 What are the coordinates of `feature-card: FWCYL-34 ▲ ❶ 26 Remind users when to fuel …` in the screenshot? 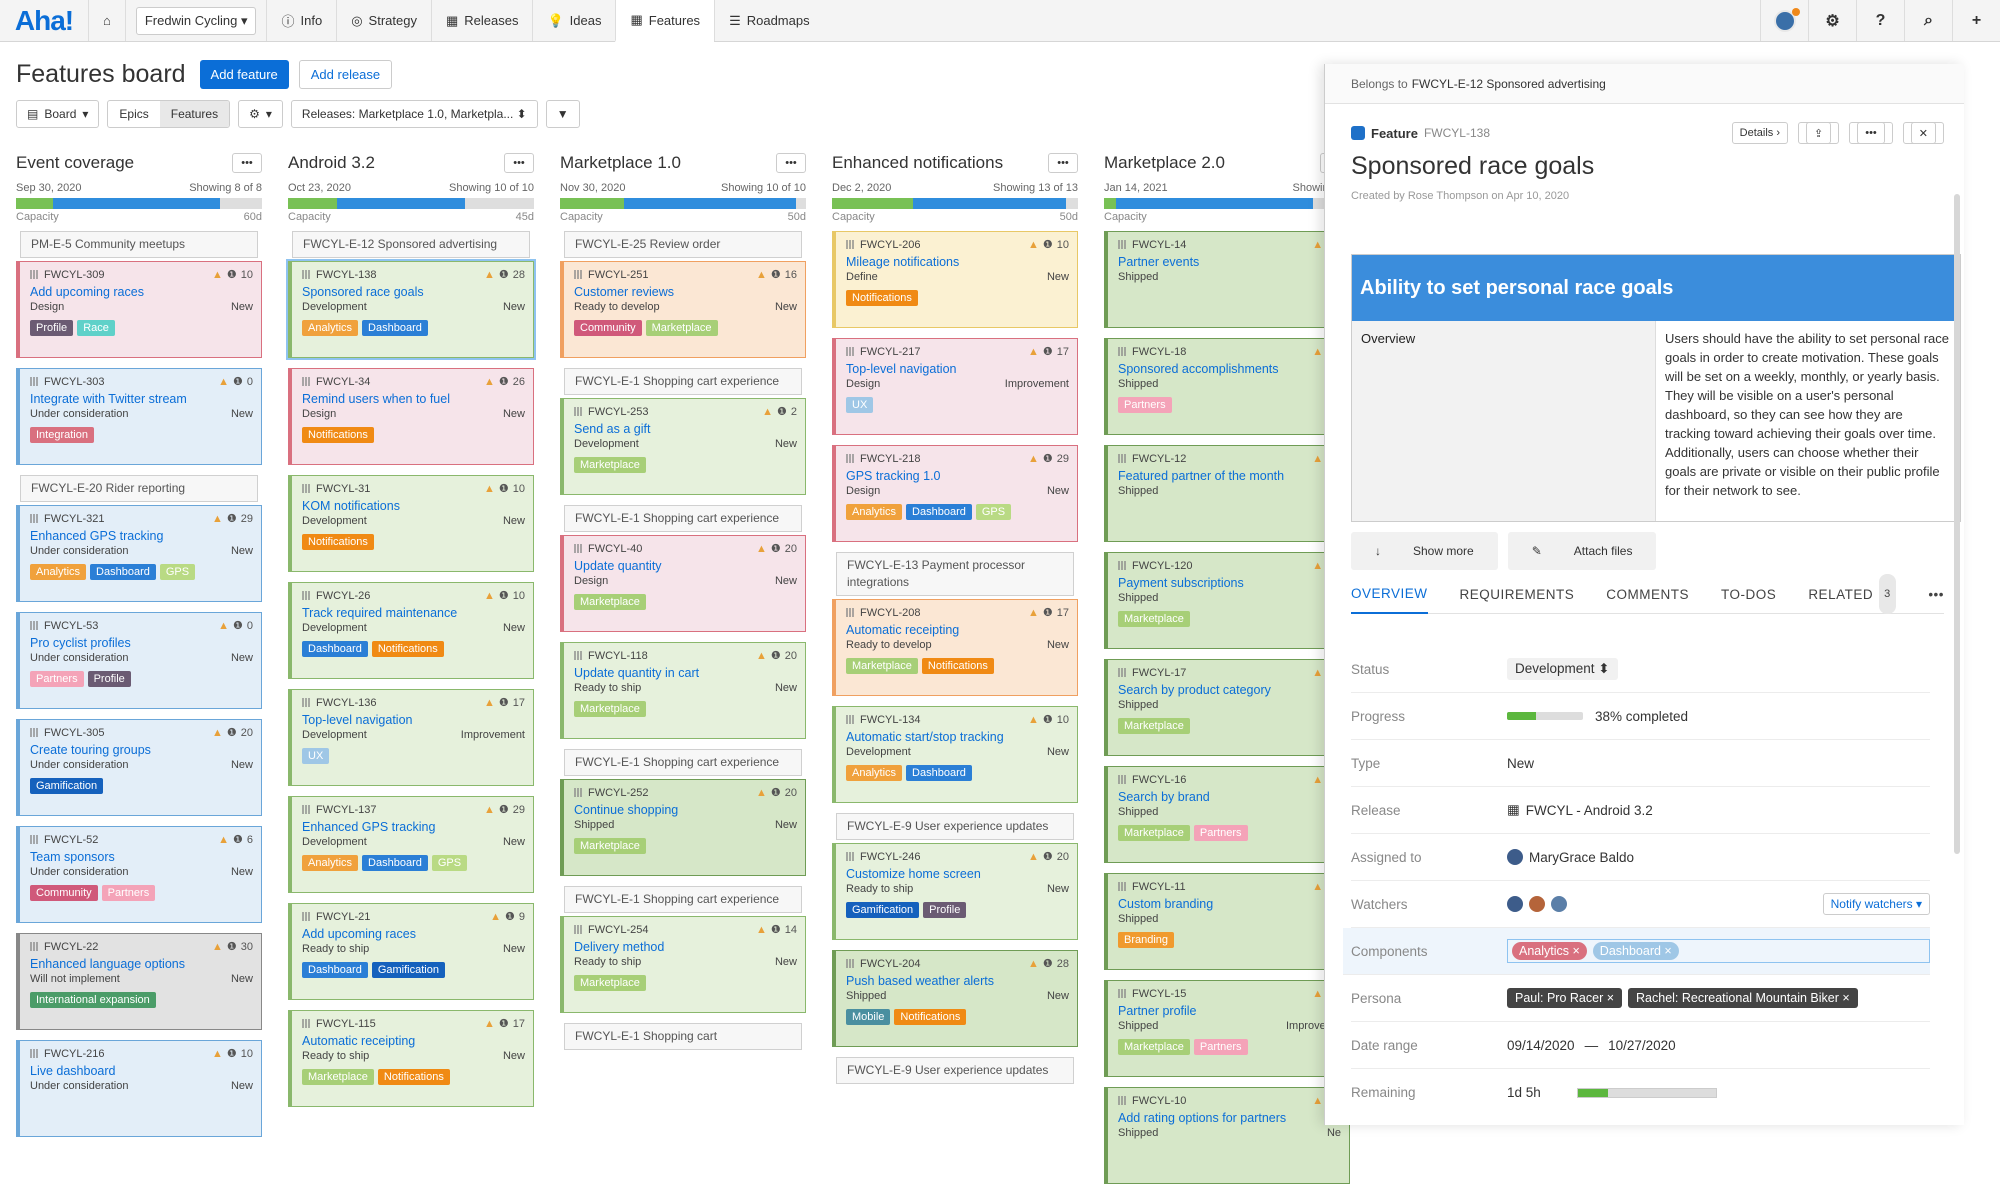 It's located at (411, 416).